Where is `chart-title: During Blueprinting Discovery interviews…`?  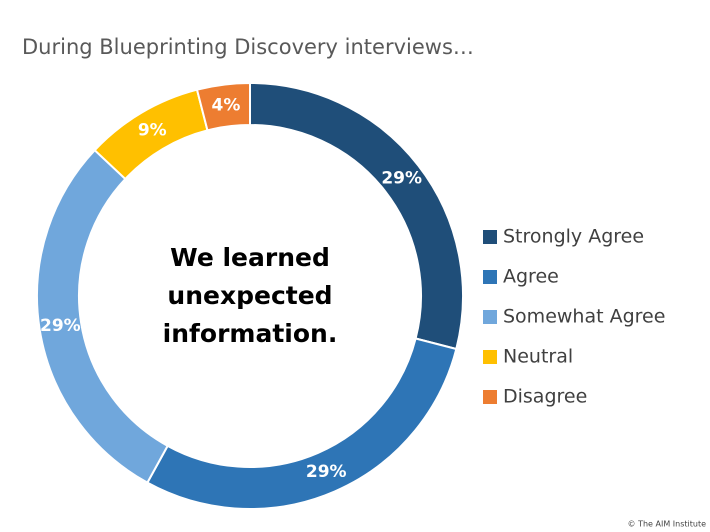
chart-title: During Blueprinting Discovery interviews… is located at coordinates (248, 47).